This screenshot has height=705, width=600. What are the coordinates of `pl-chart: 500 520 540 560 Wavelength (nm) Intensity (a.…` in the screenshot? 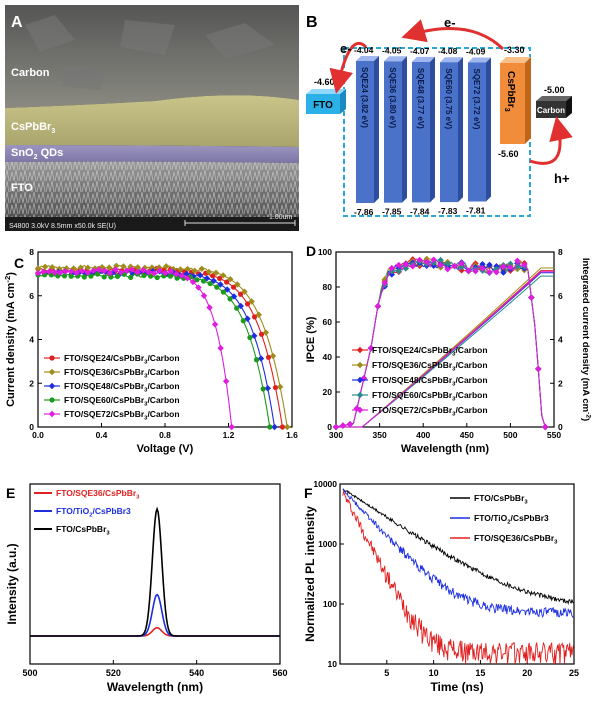 It's located at (146, 588).